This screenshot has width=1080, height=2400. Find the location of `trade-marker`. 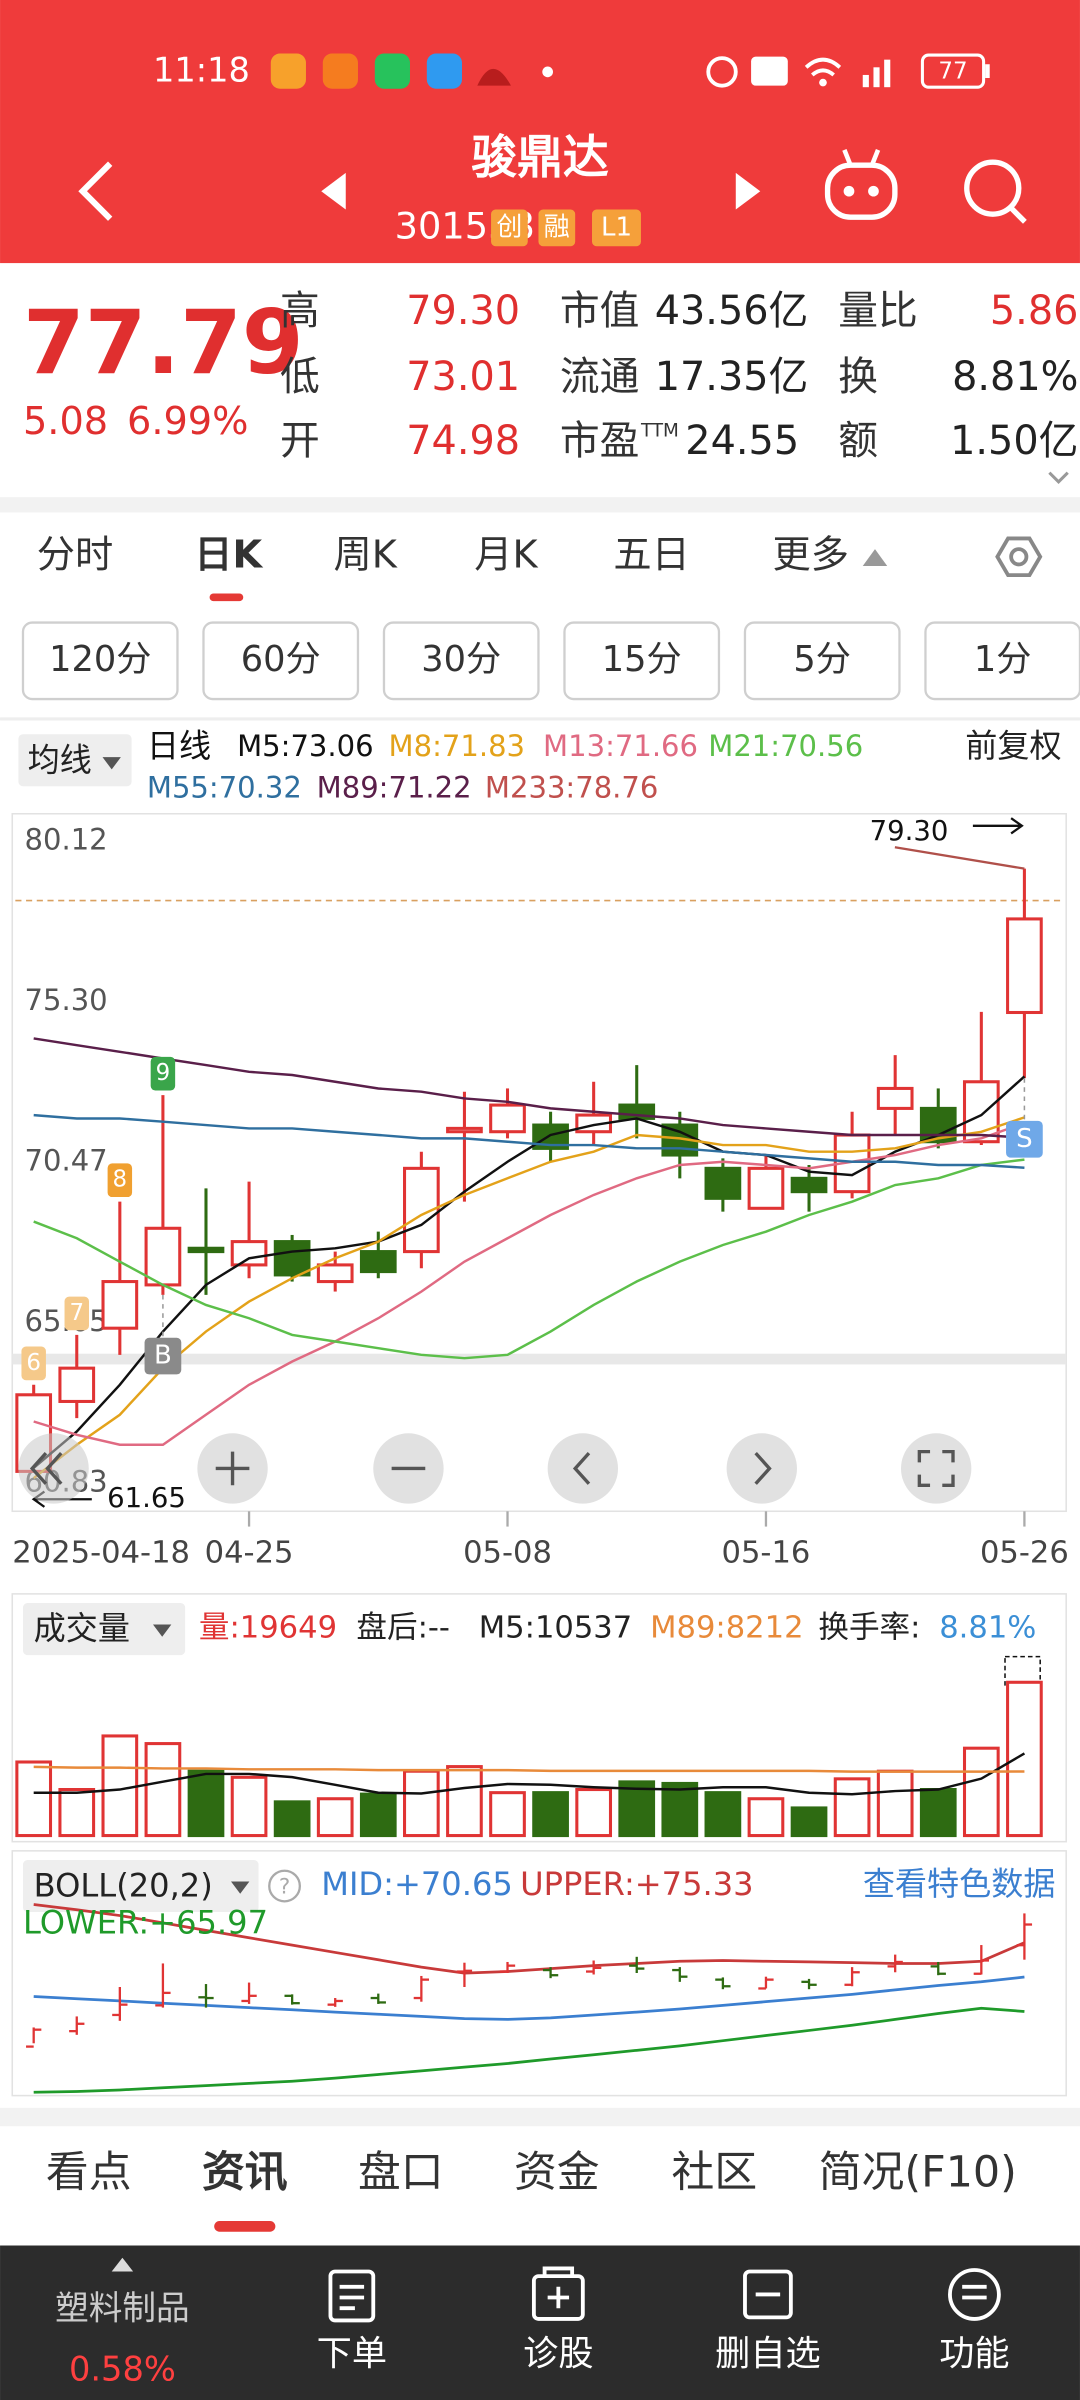

trade-marker is located at coordinates (163, 1356).